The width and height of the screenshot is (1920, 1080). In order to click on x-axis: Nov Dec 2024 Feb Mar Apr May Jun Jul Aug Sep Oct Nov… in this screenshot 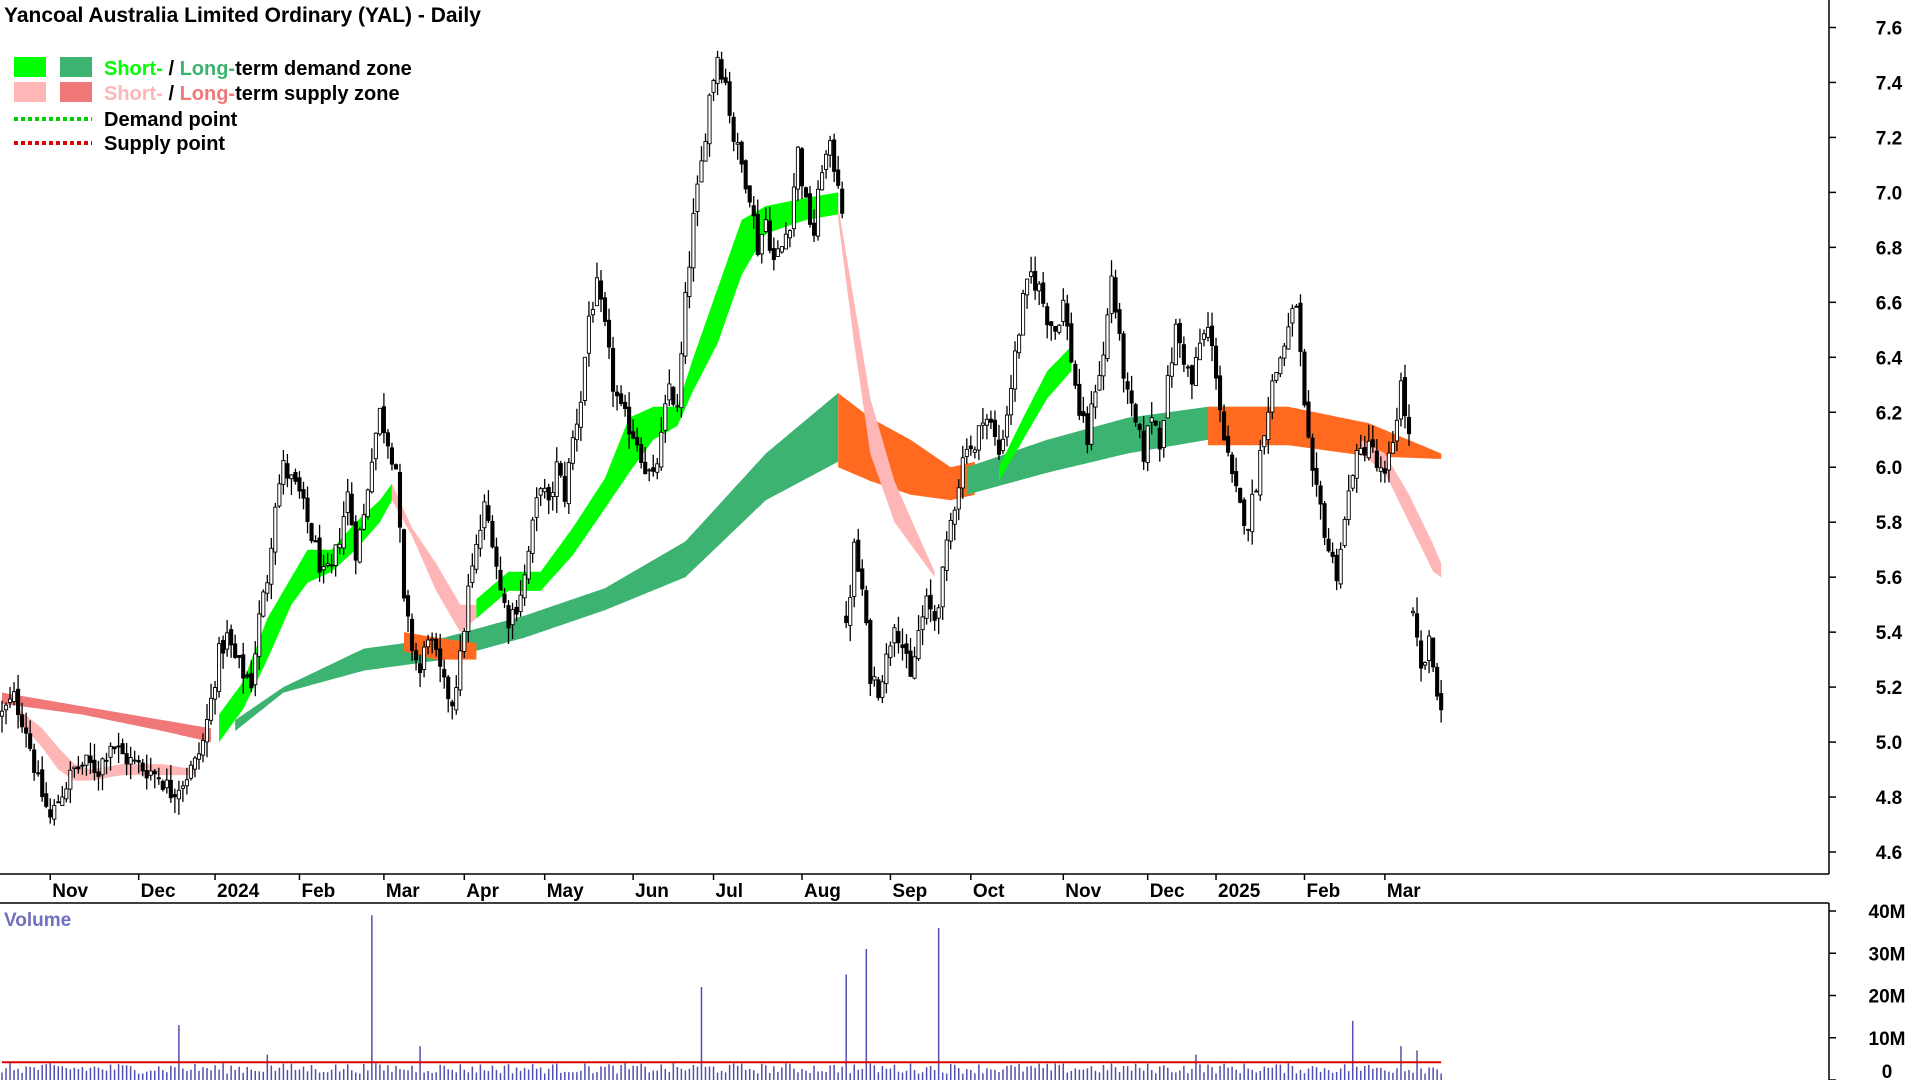, I will do `click(914, 887)`.